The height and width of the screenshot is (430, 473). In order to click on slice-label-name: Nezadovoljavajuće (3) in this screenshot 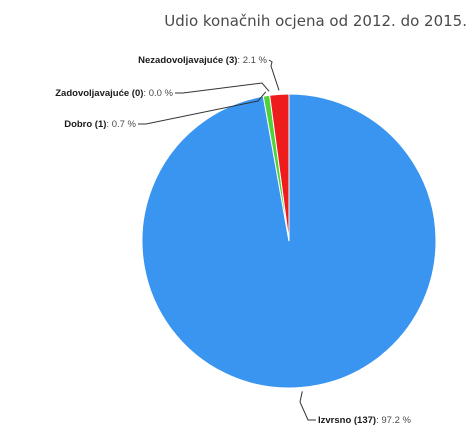, I will do `click(187, 60)`.